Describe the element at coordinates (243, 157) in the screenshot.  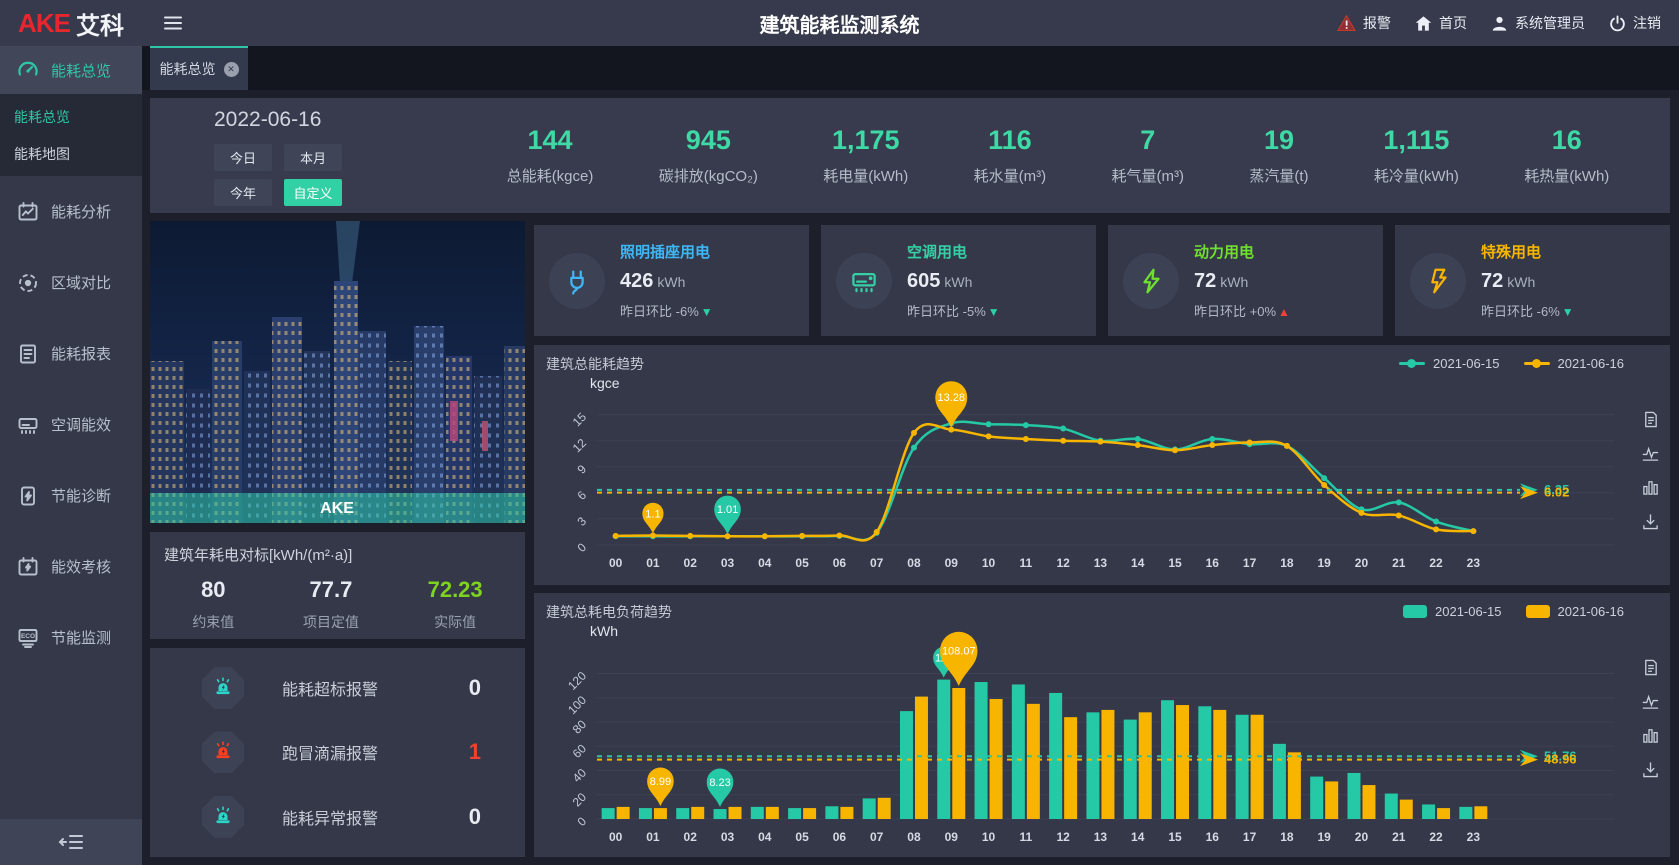
I see `range-button-today: 今日` at that location.